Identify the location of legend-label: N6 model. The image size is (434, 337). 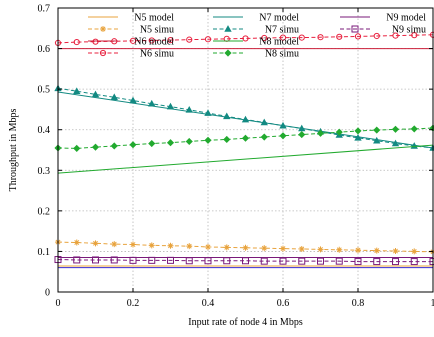
(154, 42).